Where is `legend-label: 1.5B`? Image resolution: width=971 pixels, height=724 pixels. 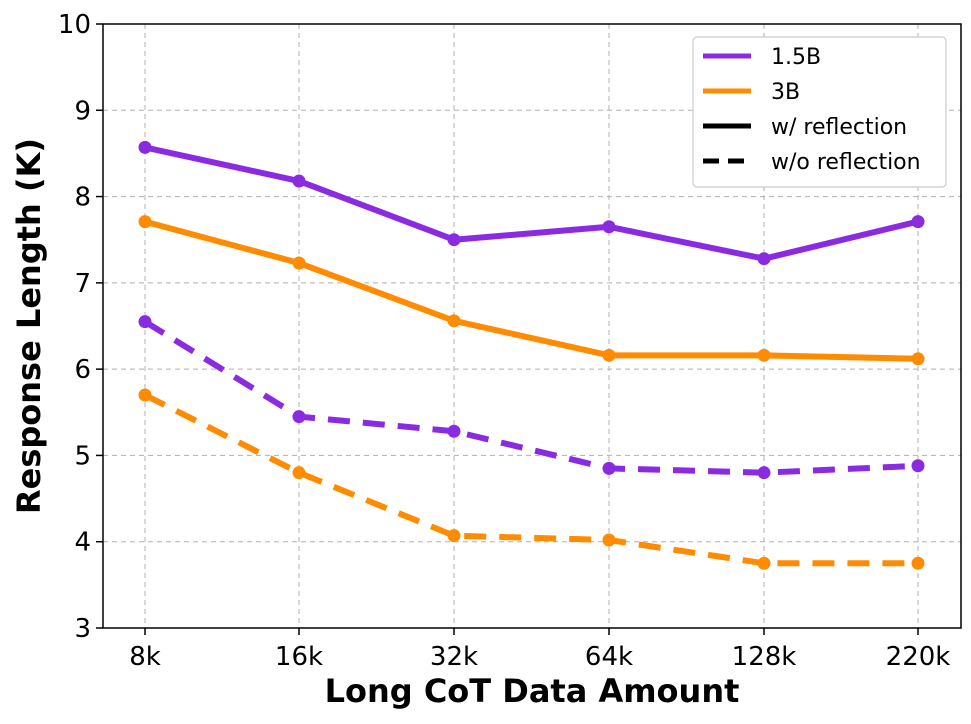
legend-label: 1.5B is located at coordinates (796, 57).